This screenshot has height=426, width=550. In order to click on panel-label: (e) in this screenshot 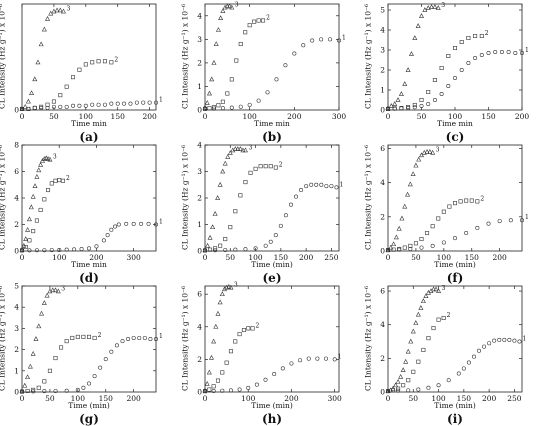, I will do `click(272, 278)`.